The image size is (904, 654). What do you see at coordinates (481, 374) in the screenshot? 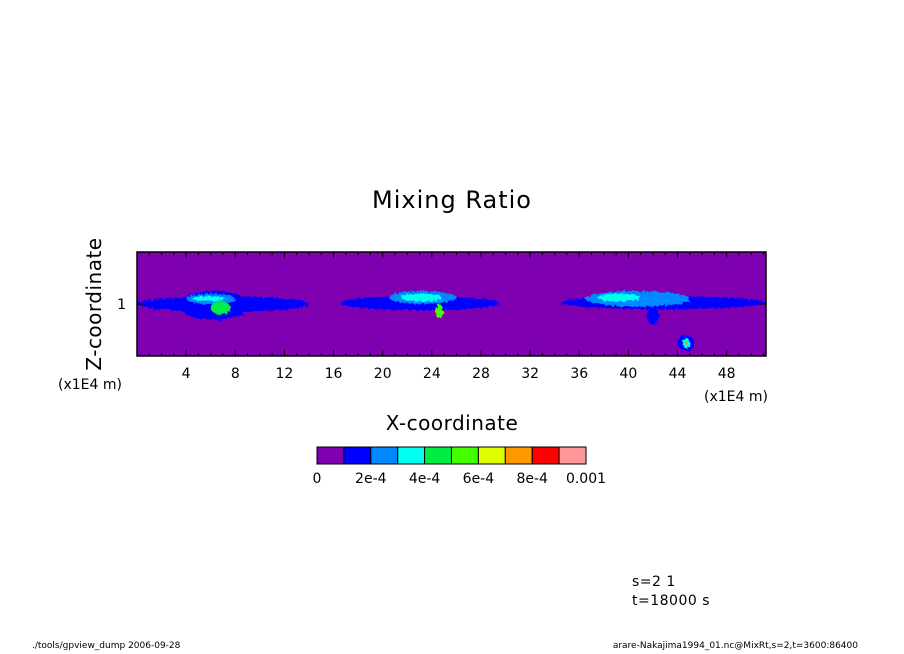
I see `x-tick-label-6: 28` at bounding box center [481, 374].